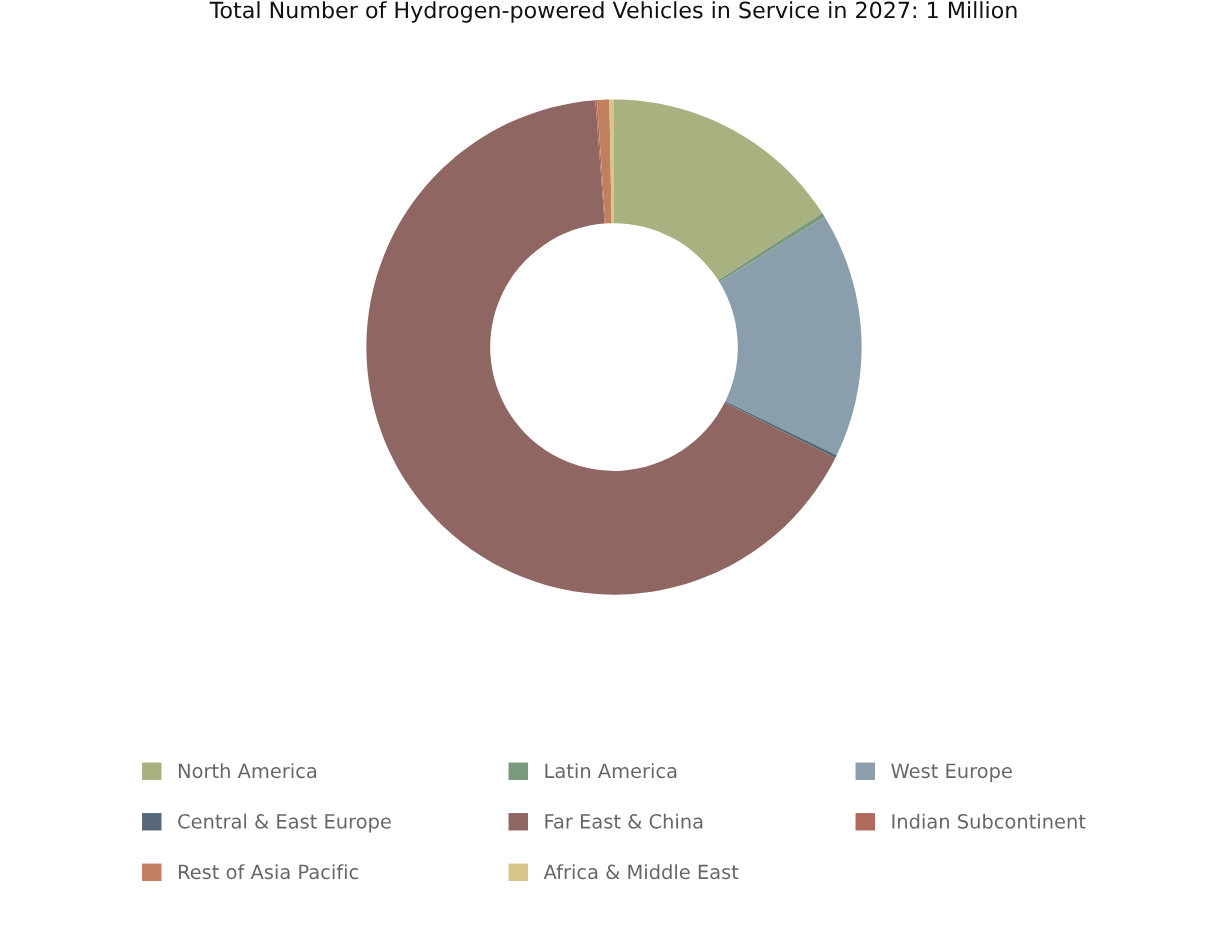 The image size is (1228, 938). I want to click on legend-label: Latin America, so click(611, 771).